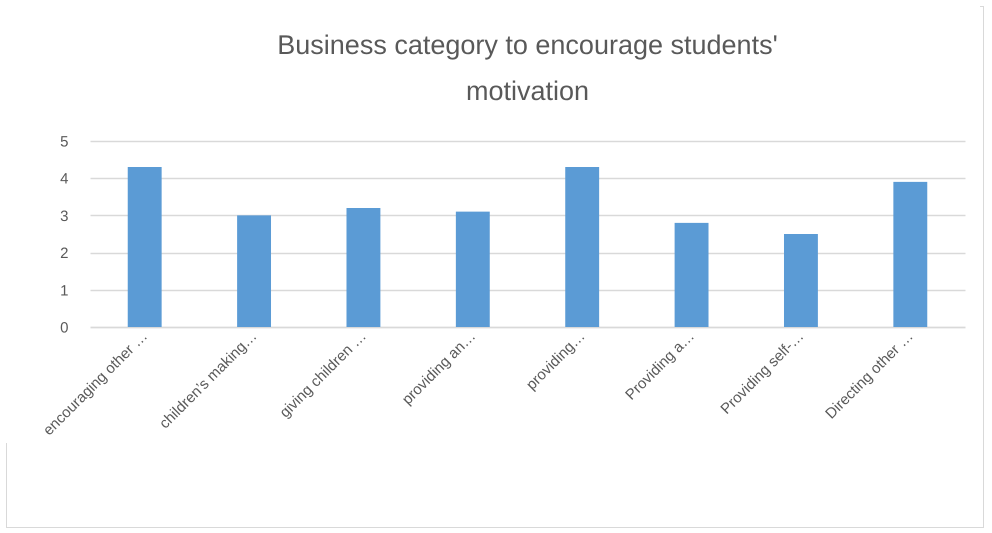  Describe the element at coordinates (64, 291) in the screenshot. I see `y-tick-label: 1` at that location.